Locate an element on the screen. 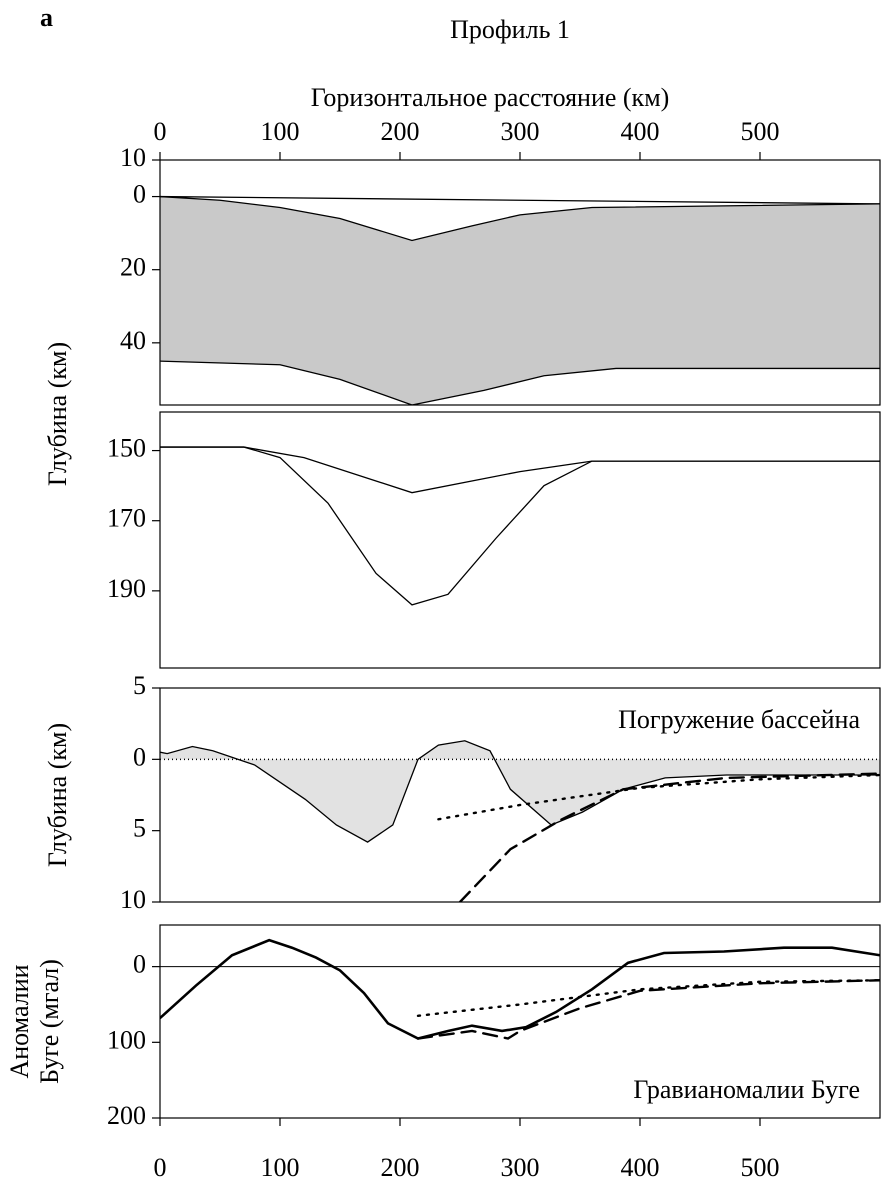 The width and height of the screenshot is (887, 1194). y-axis-label: Буге (мгал) is located at coordinates (49, 1021).